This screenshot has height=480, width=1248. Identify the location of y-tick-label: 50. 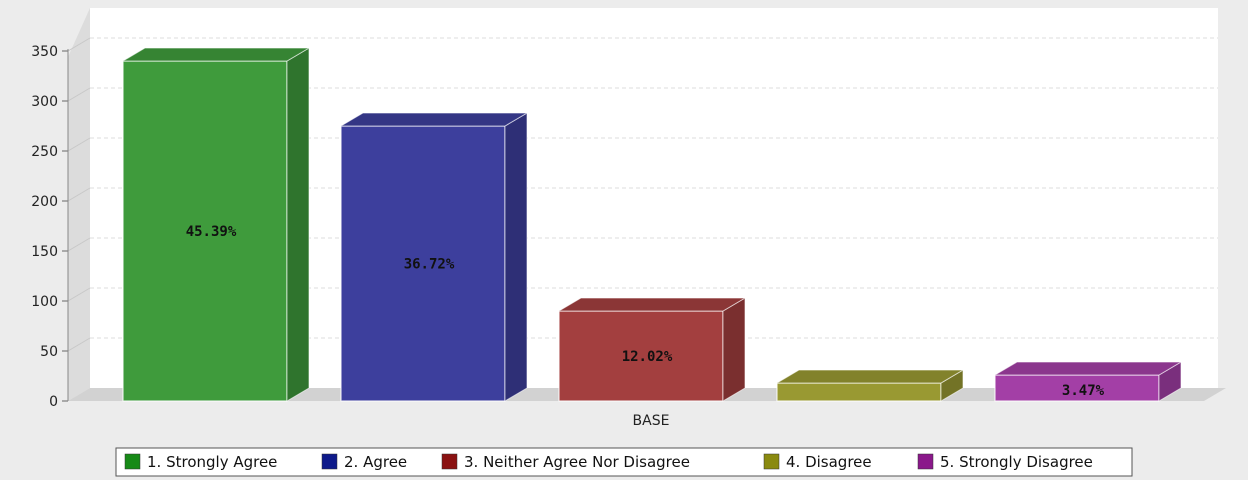
(49, 352).